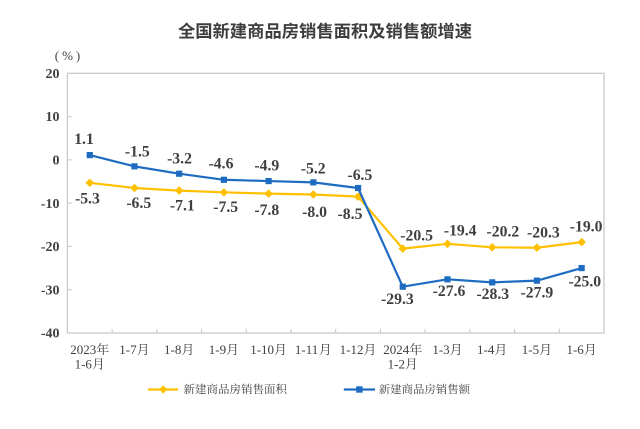  Describe the element at coordinates (416, 236) in the screenshot. I see `svg-text: -20.5` at that location.